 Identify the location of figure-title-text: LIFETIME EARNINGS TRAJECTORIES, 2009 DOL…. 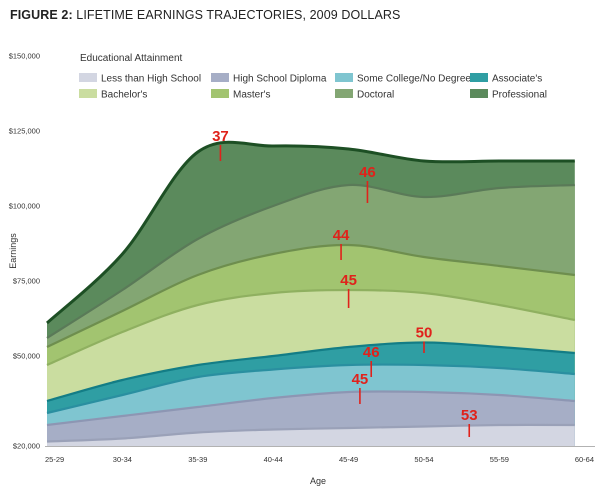
(236, 15).